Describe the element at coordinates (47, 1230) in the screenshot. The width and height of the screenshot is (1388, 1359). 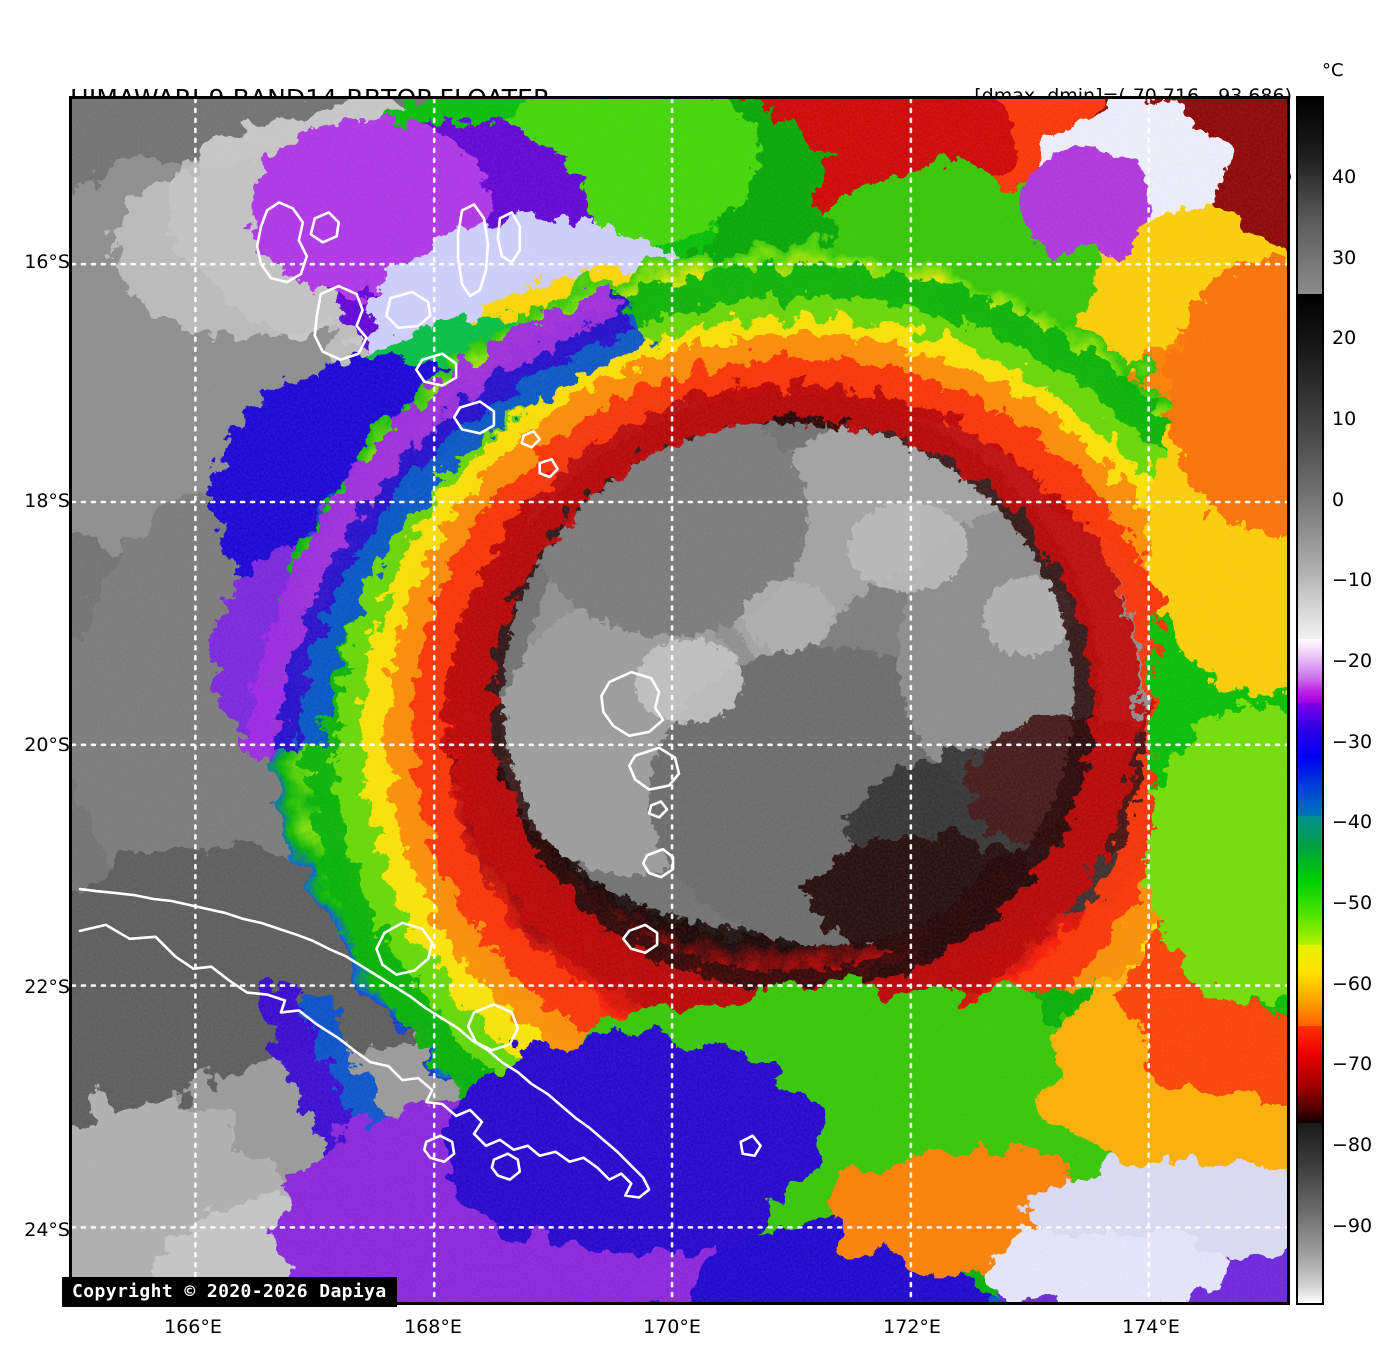
I see `ytick-label-4: 24°S` at that location.